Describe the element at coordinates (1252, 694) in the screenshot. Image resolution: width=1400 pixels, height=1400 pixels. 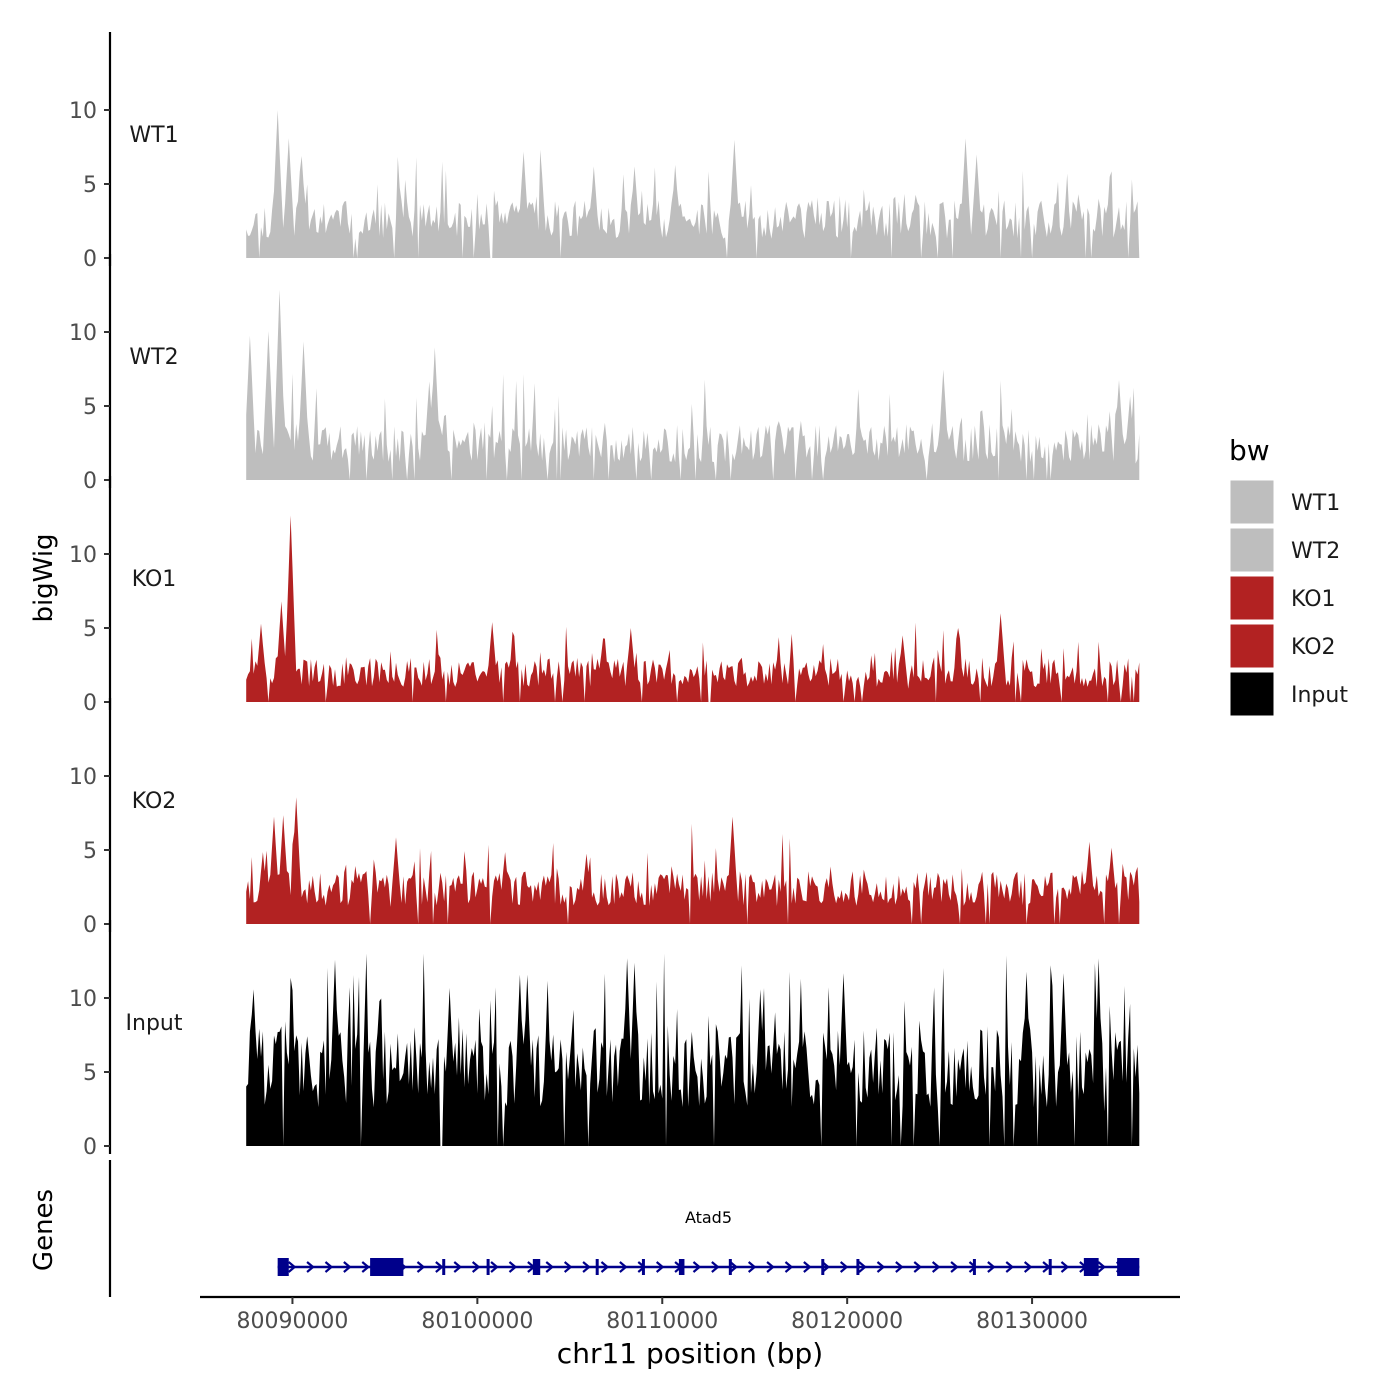
I see `legend-swatch-input` at that location.